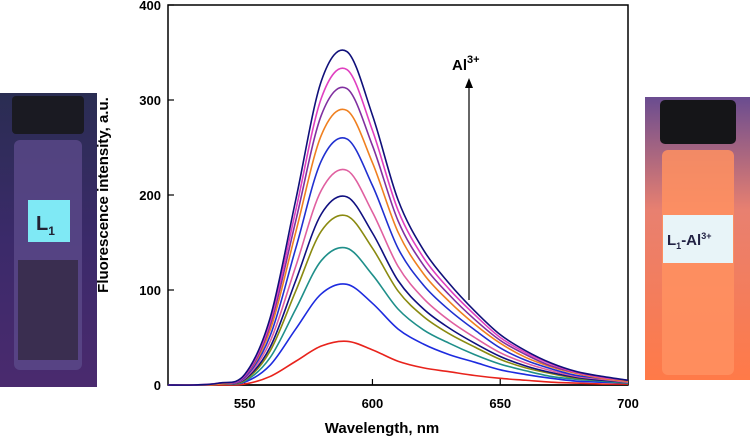 The height and width of the screenshot is (442, 750). I want to click on y-tick-label: 0, so click(157, 385).